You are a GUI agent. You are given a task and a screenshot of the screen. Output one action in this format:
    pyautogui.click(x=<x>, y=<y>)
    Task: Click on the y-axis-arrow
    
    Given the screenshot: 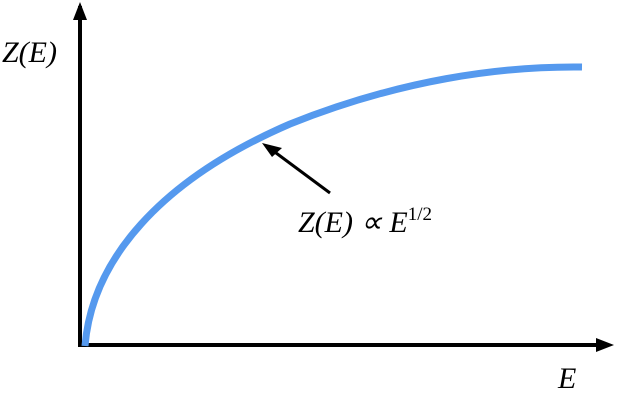 What is the action you would take?
    pyautogui.click(x=80, y=11)
    